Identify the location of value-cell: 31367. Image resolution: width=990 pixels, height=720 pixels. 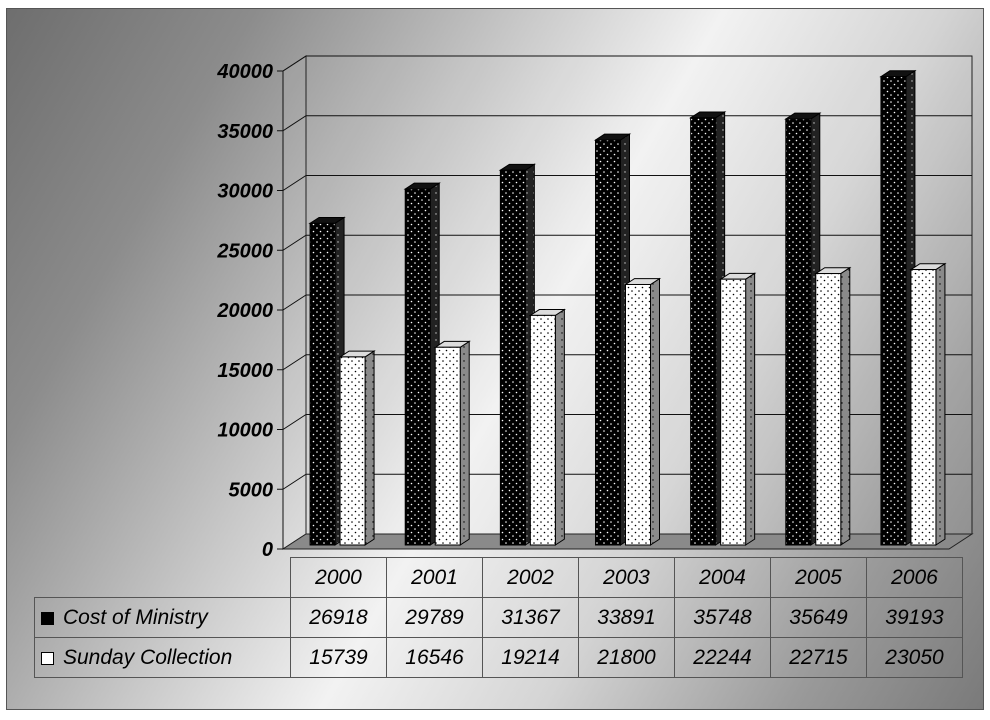
(530, 617).